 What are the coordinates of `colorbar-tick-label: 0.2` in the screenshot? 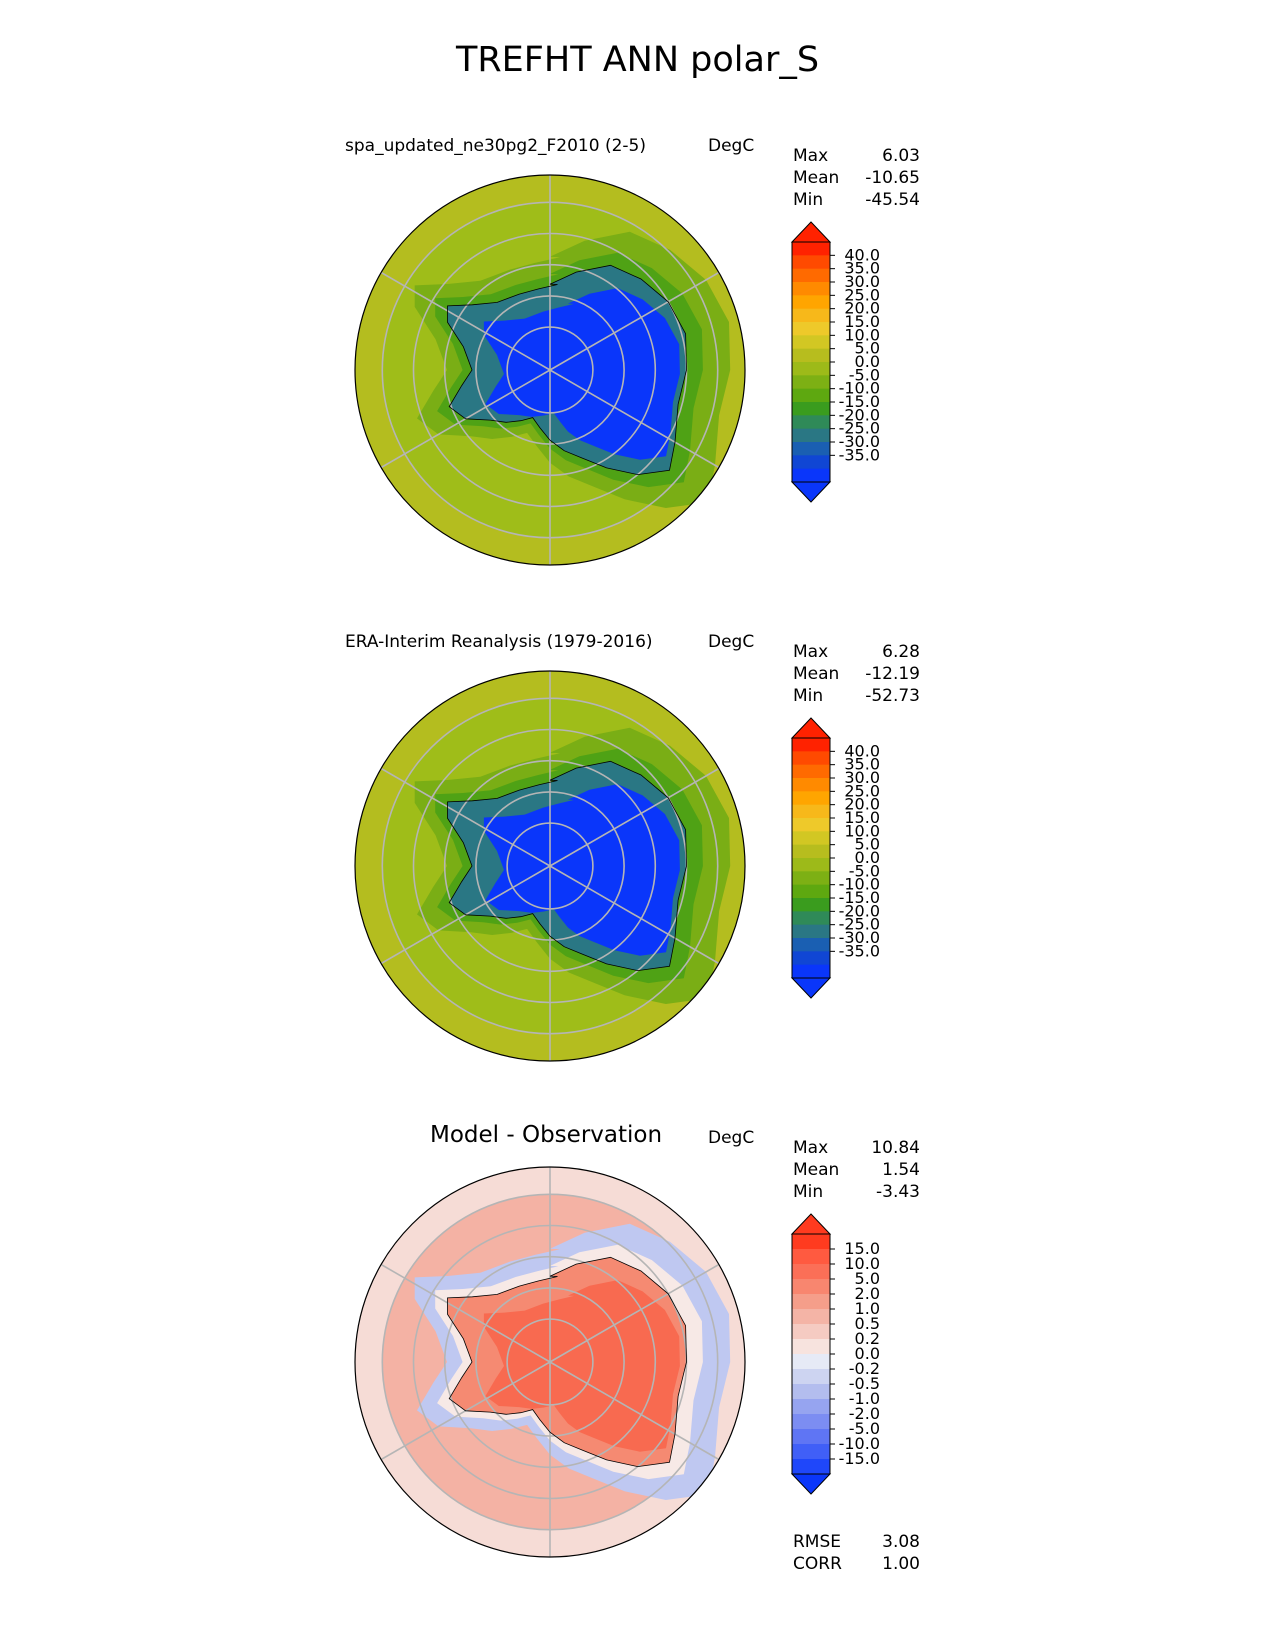 It's located at (867, 1338).